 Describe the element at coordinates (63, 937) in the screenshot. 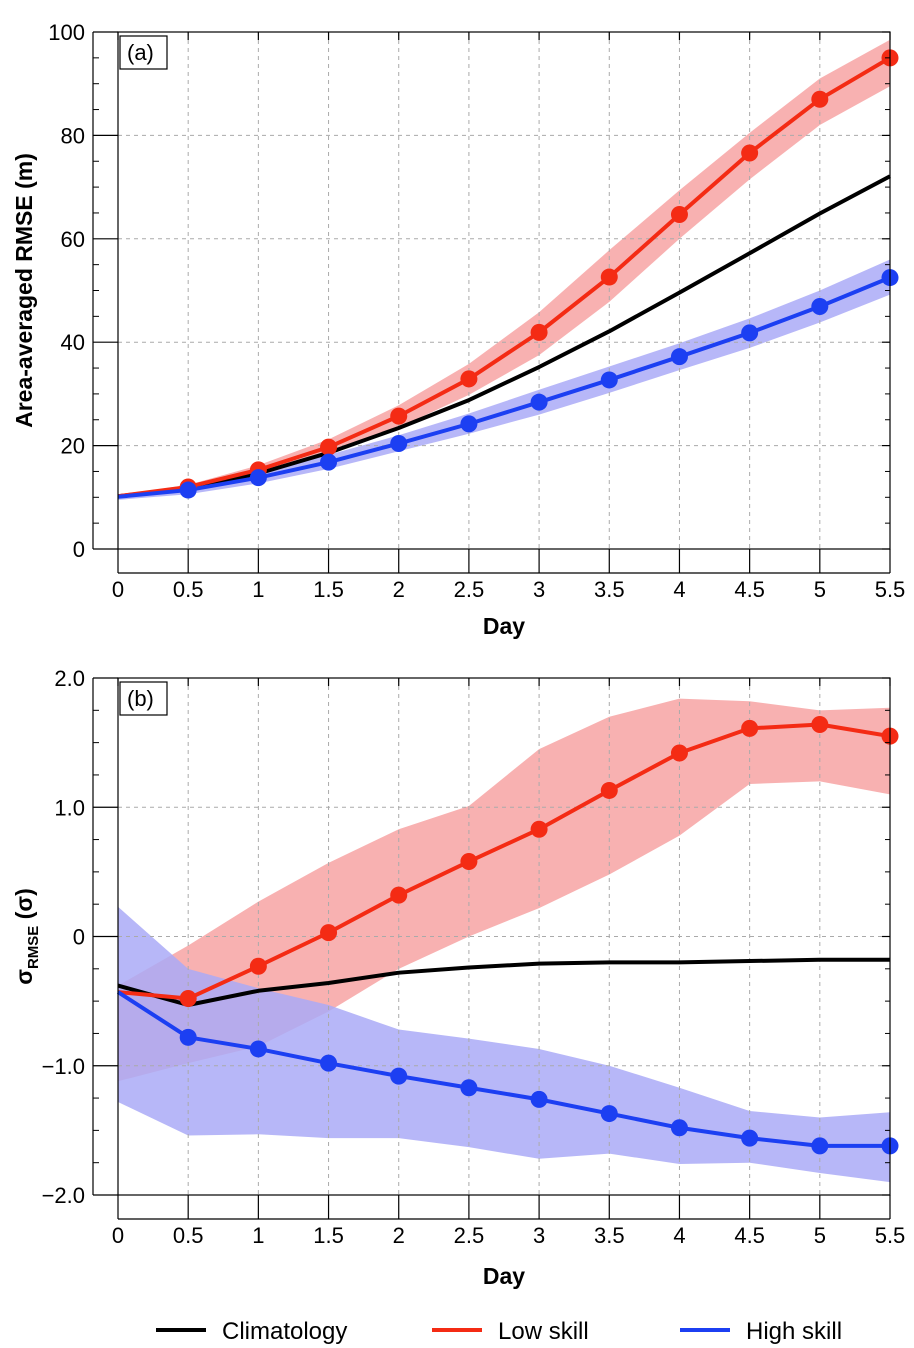

I see `panel-b-y-tick-labels: −2.0 −1.0 0 1.0 2.0` at that location.